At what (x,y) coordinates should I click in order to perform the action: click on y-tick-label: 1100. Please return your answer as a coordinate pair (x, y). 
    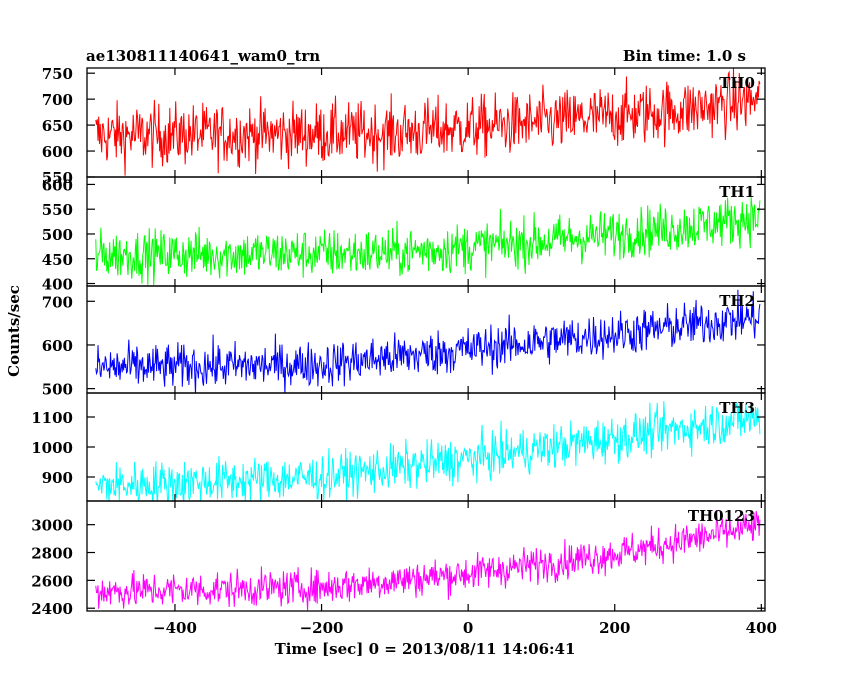
    Looking at the image, I should click on (52, 418).